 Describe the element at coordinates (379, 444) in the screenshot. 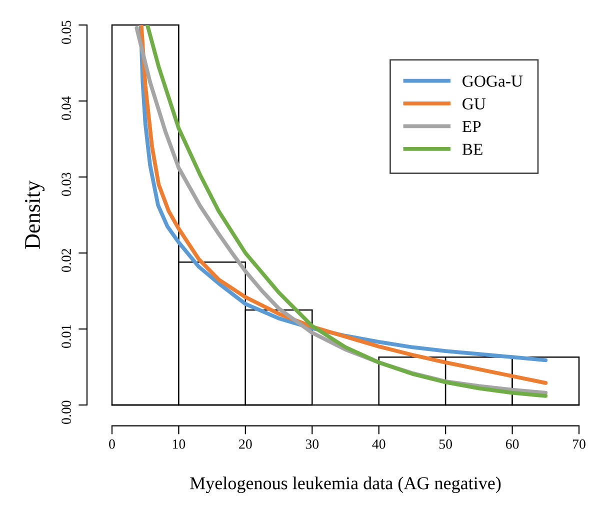

I see `x-tick-label: 40` at that location.